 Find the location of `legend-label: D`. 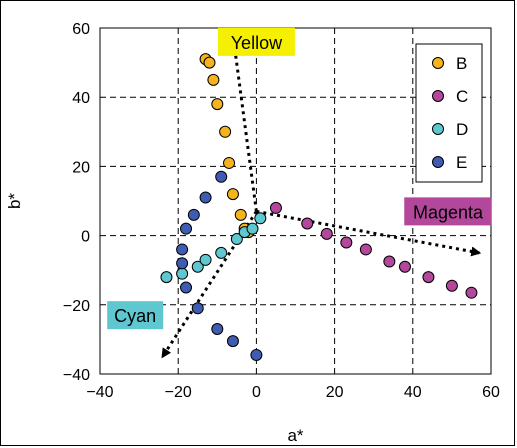

legend-label: D is located at coordinates (462, 129).